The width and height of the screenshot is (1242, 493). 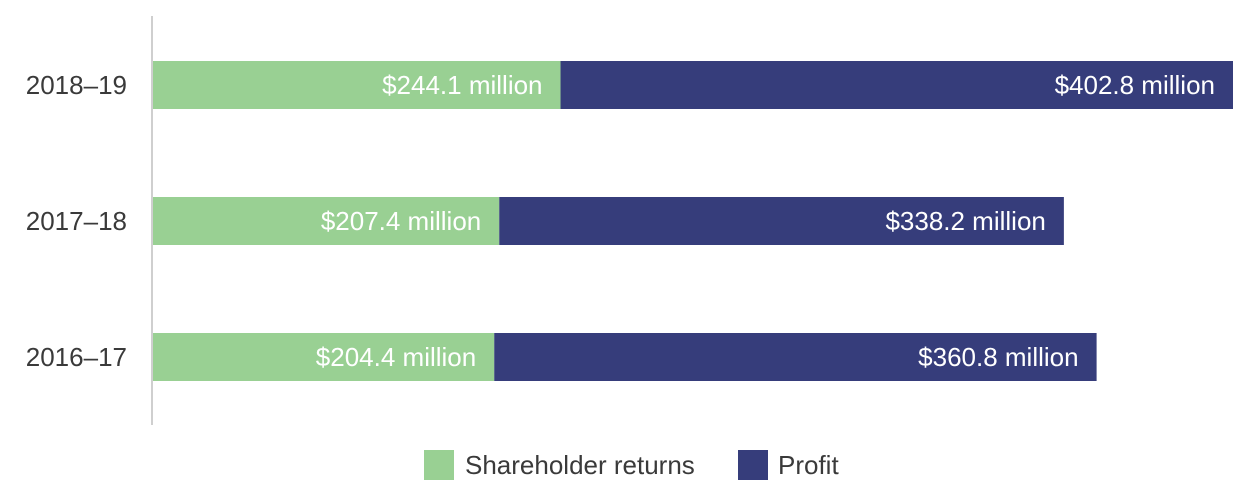 I want to click on legend-label: Shareholder returns, so click(x=580, y=465).